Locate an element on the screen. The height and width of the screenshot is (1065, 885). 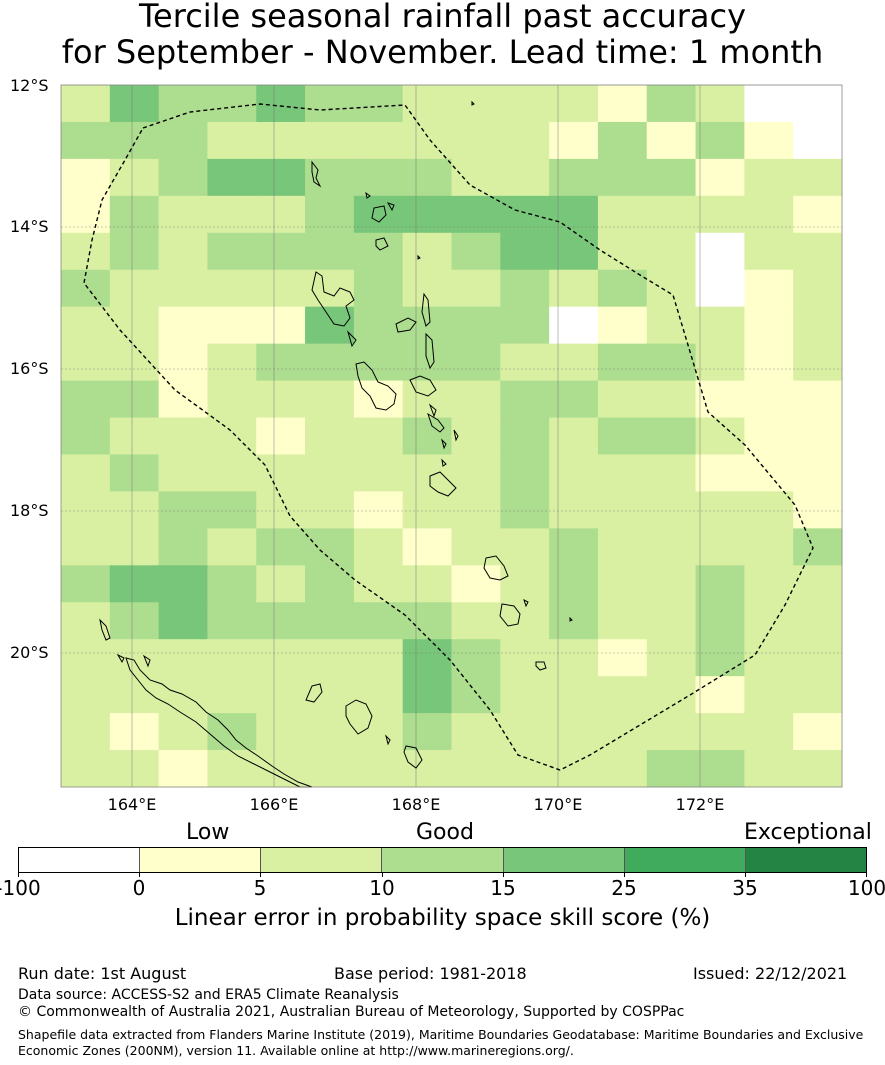
run-date: Run date: 1st August is located at coordinates (102, 973).